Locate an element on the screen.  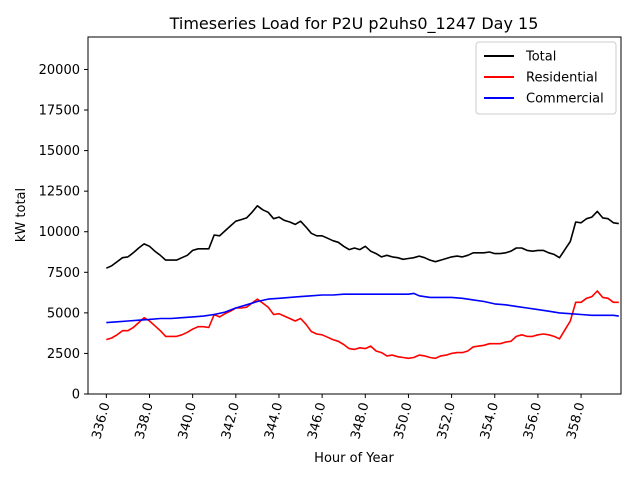
series-line-residential is located at coordinates (362, 325).